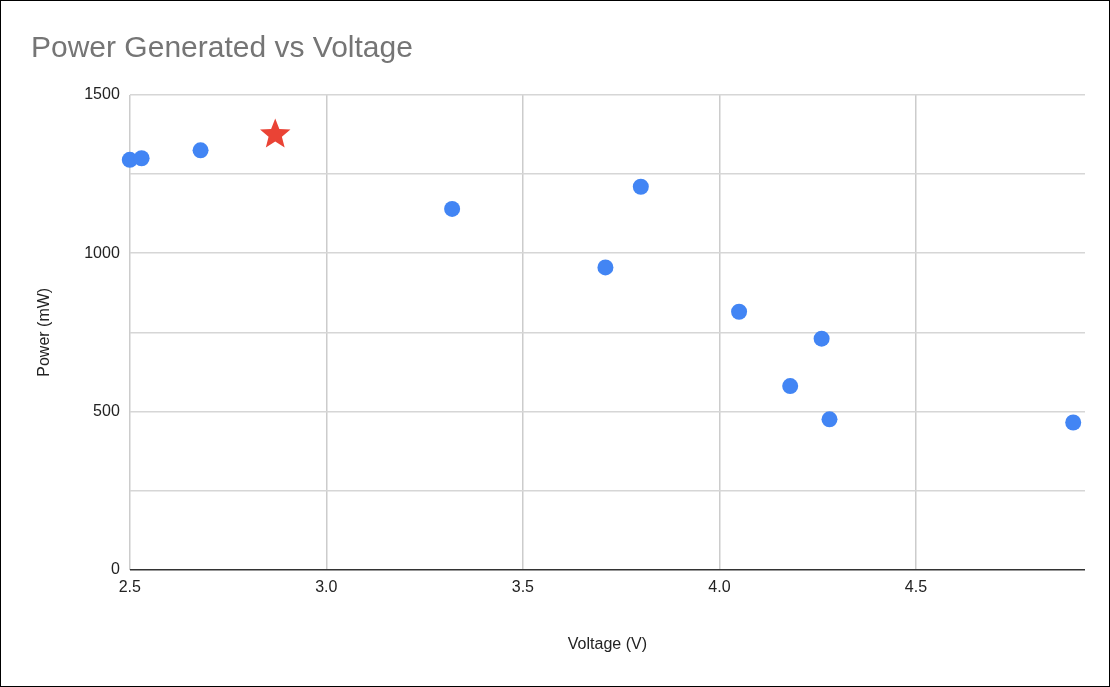  What do you see at coordinates (44, 332) in the screenshot?
I see `y-axis-title: Power (mW)` at bounding box center [44, 332].